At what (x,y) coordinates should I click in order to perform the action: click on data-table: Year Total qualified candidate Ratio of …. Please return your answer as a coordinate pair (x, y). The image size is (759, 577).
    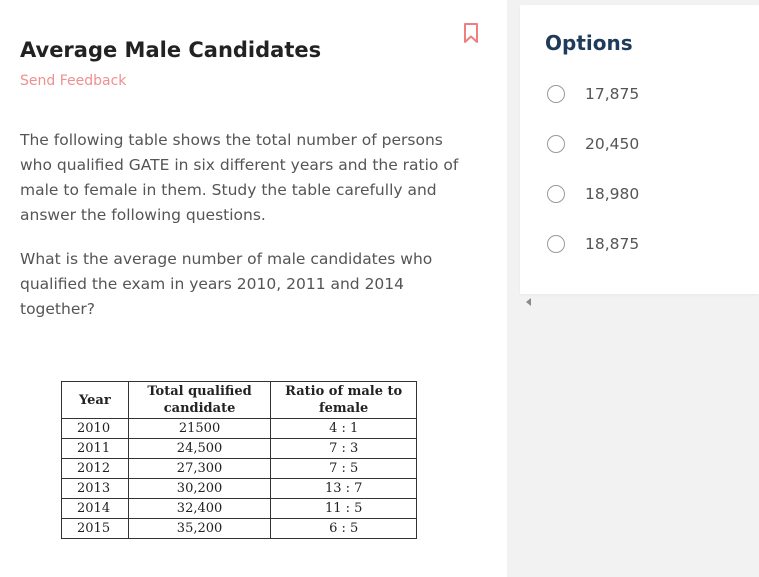
    Looking at the image, I should click on (239, 460).